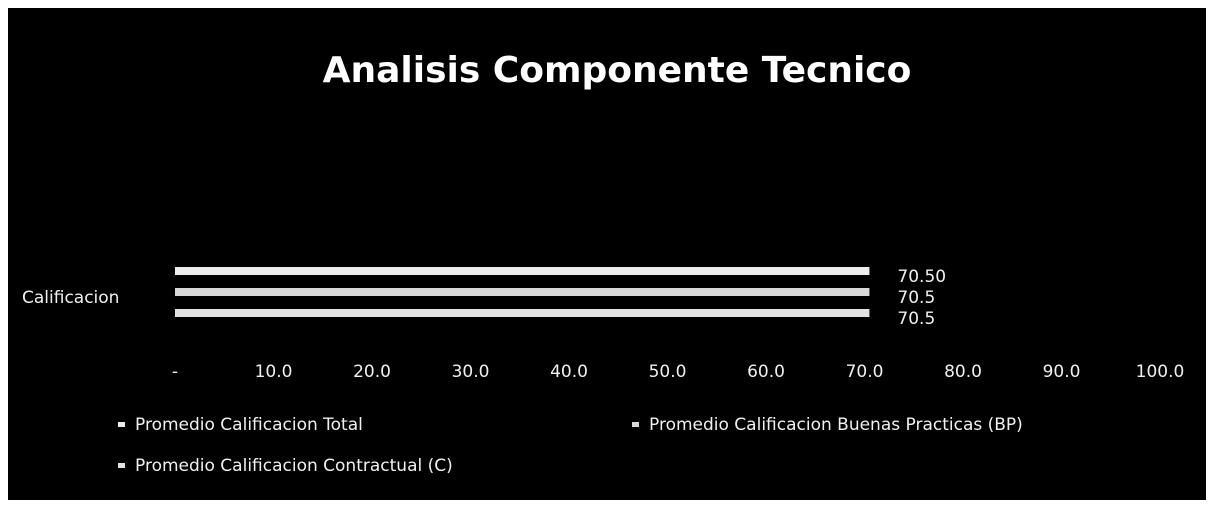  I want to click on x-tick-label: 40.0, so click(569, 372).